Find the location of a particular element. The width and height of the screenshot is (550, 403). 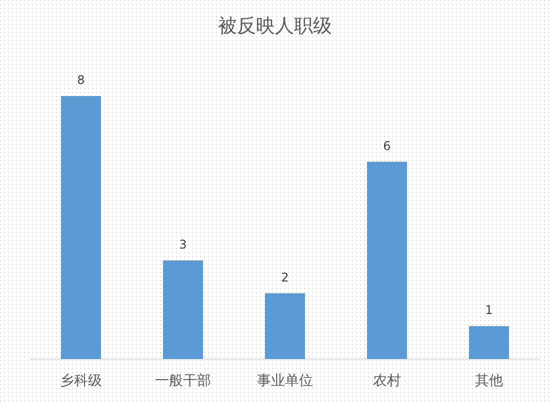

x-tick-label: 其他 is located at coordinates (489, 381).